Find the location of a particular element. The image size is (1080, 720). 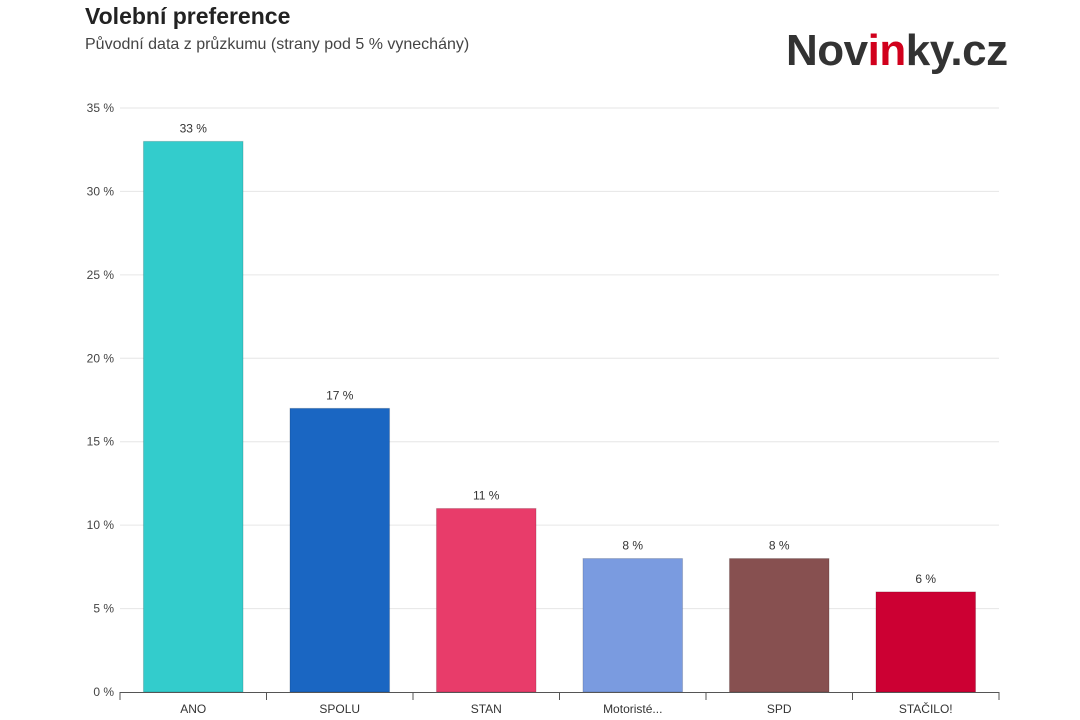

x-tick-label: STAČILO! is located at coordinates (926, 708).